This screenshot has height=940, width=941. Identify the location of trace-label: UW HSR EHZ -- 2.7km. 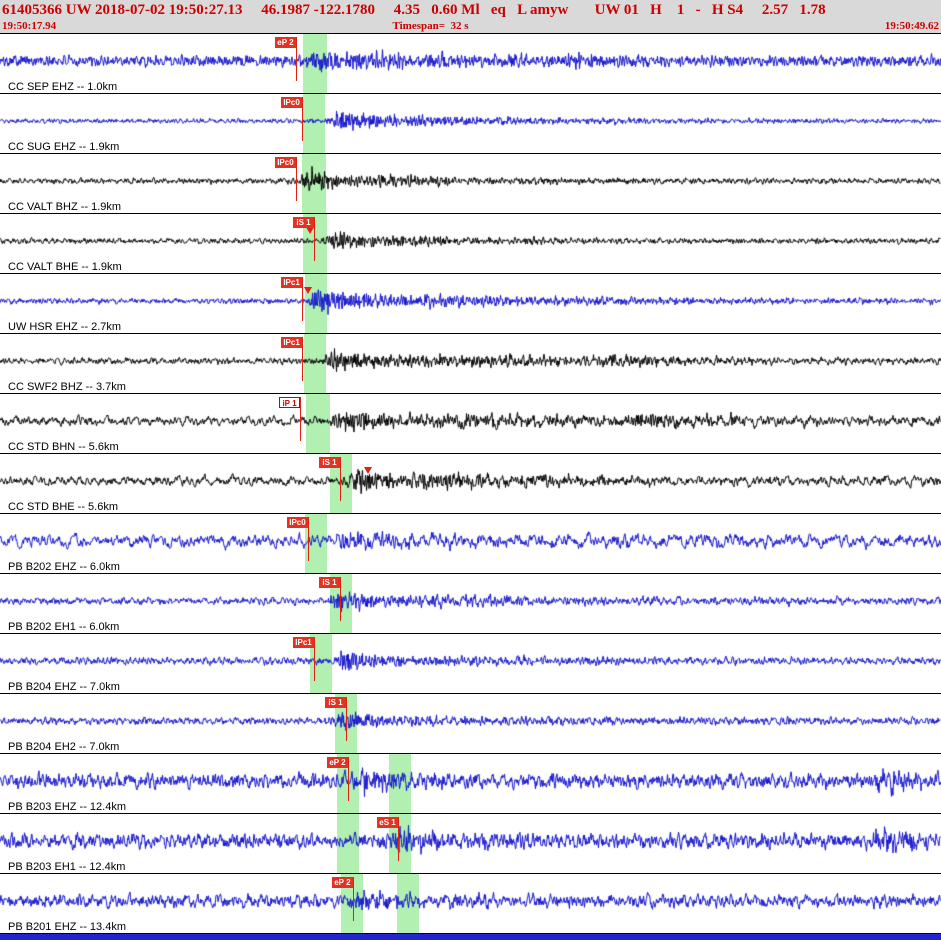
(65, 327).